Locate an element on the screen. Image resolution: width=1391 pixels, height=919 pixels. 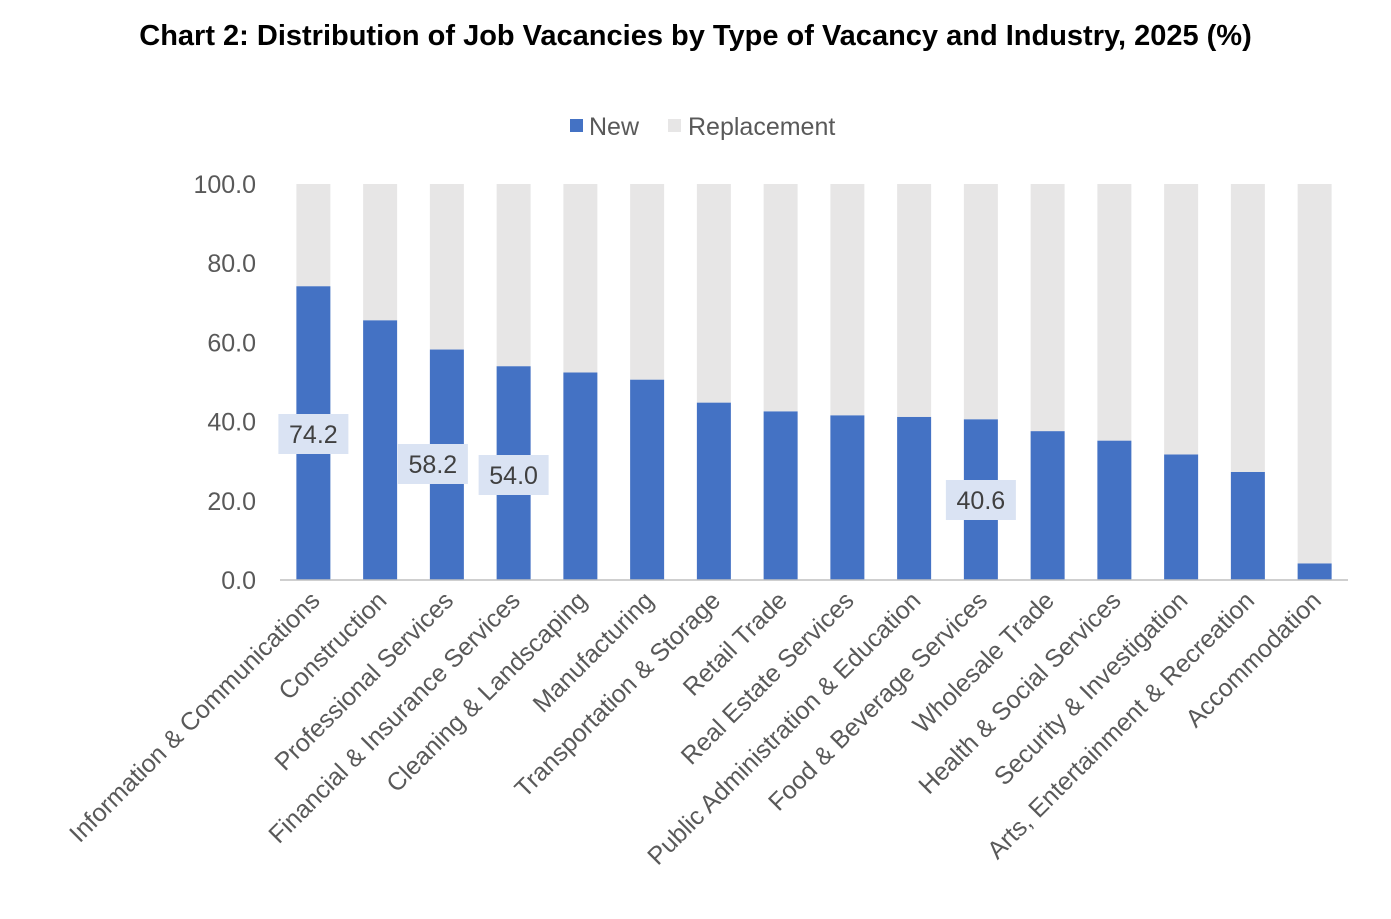
data-labels: 74.2 58.2 54.0 40.6 is located at coordinates (647, 467).